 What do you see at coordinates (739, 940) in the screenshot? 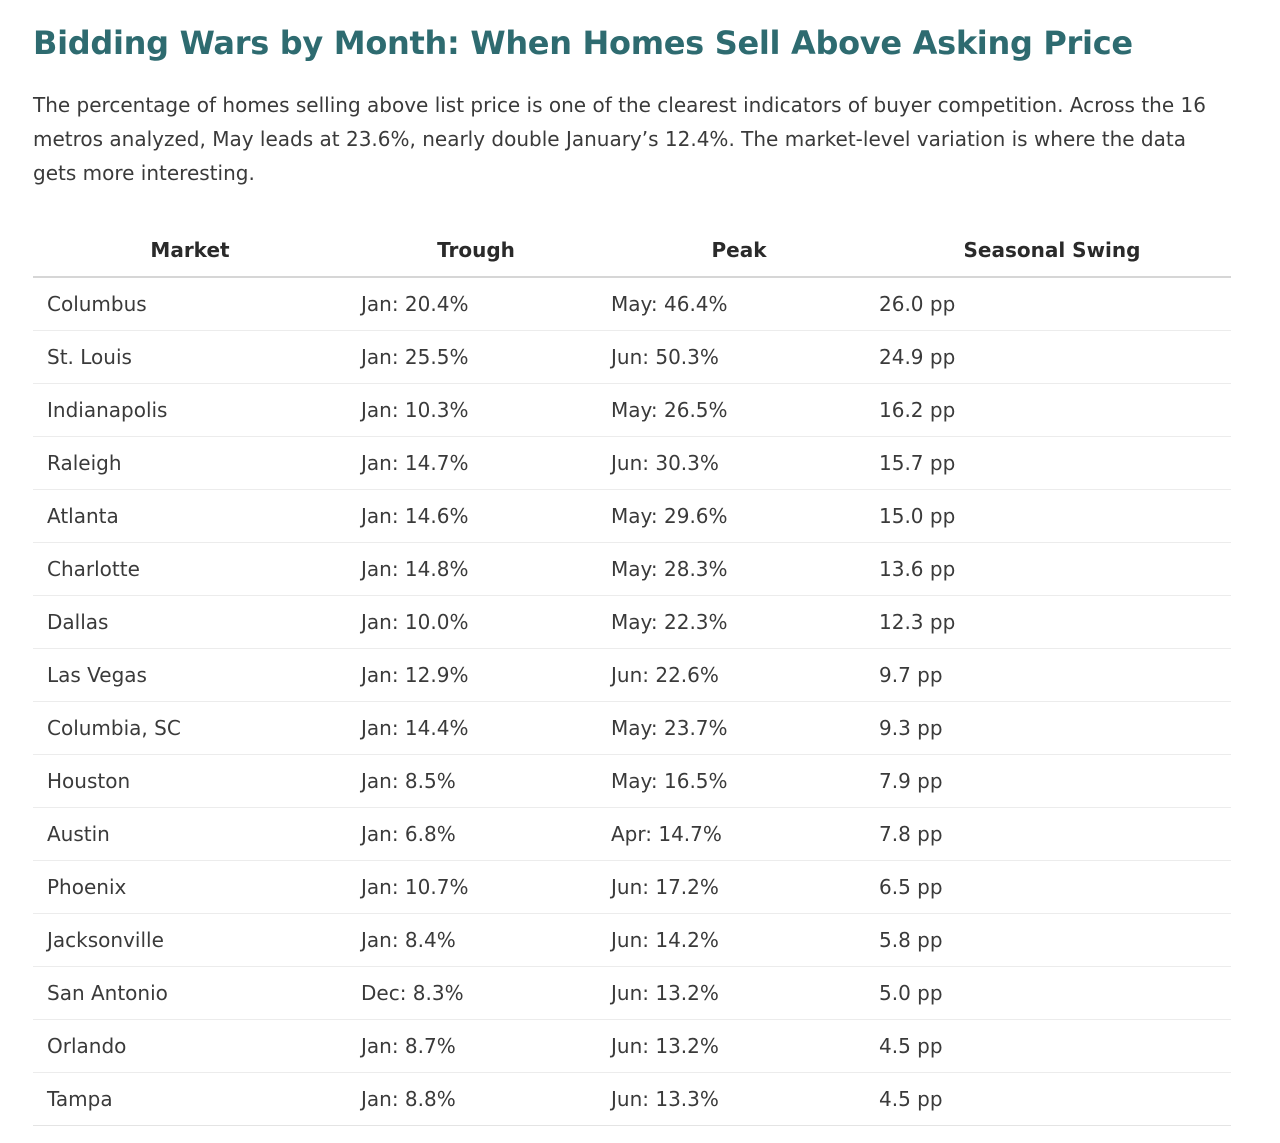
I see `peak-cell: Jun: 14.2%` at bounding box center [739, 940].